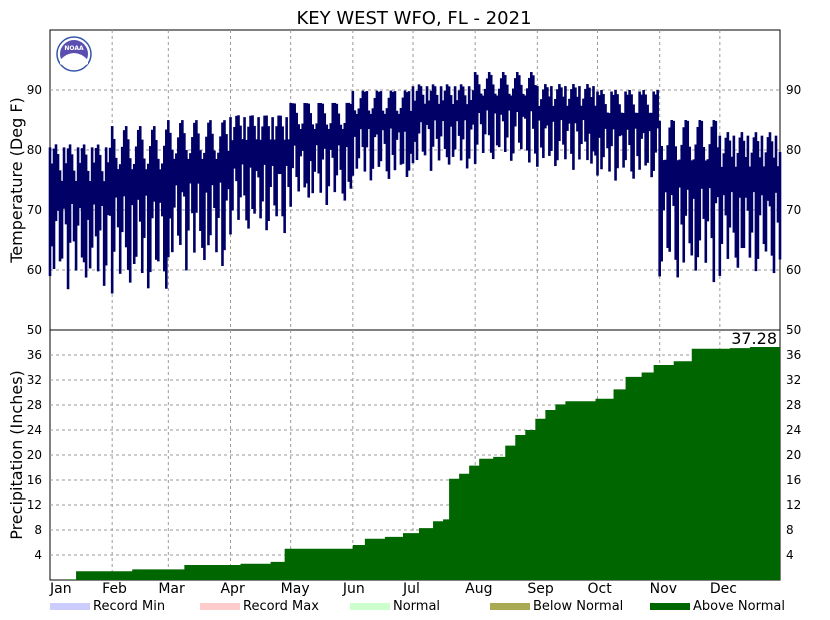  What do you see at coordinates (790, 530) in the screenshot?
I see `precip-tick-label-right: 8` at bounding box center [790, 530].